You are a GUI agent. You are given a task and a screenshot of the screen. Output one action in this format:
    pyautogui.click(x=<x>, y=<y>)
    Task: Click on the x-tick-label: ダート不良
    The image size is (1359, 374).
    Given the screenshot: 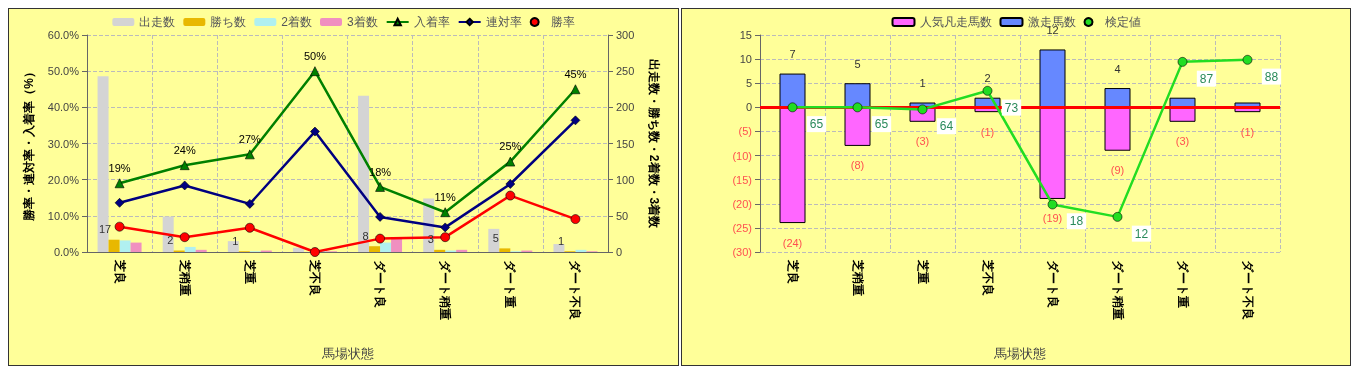 What is the action you would take?
    pyautogui.click(x=1247, y=290)
    